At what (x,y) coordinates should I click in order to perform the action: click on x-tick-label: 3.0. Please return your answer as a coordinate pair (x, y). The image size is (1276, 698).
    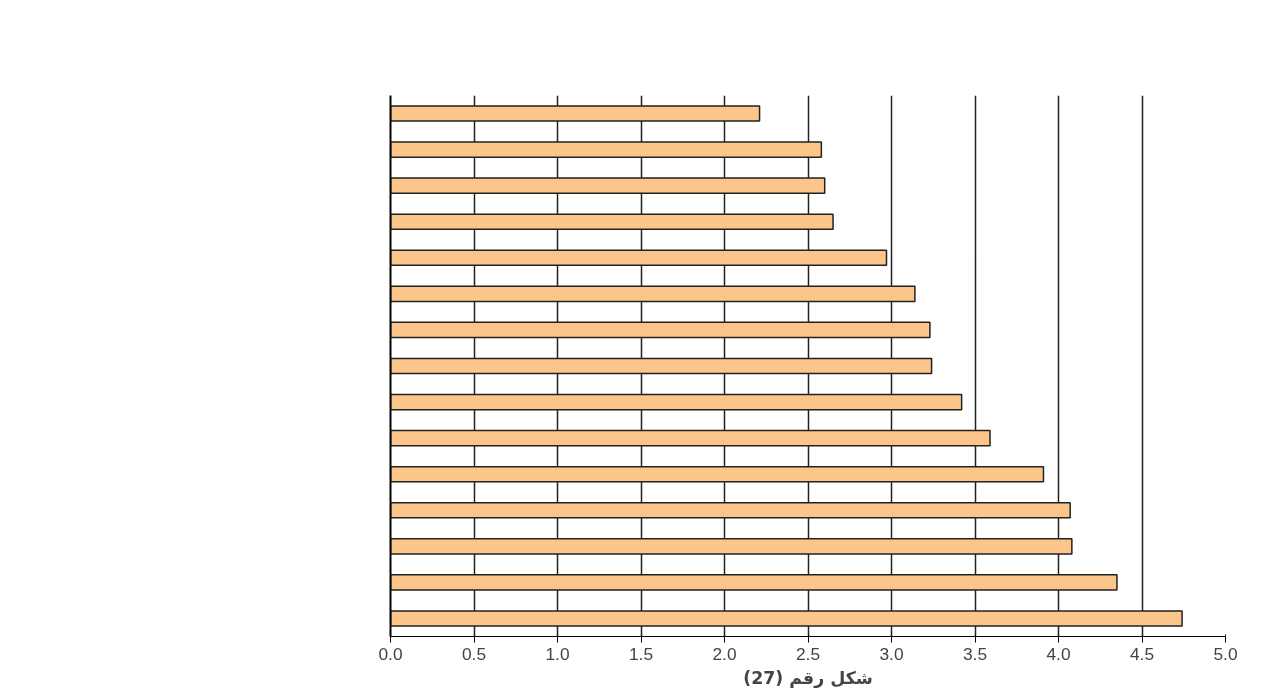
    Looking at the image, I should click on (891, 653).